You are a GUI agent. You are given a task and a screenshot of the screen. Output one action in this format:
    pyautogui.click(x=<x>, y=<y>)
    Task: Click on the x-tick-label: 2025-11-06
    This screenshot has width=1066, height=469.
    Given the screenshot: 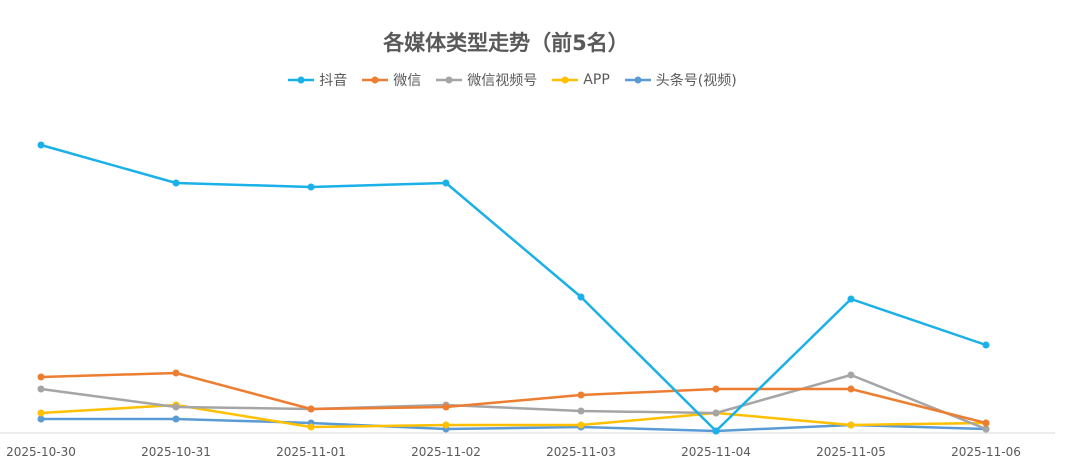 What is the action you would take?
    pyautogui.click(x=986, y=452)
    